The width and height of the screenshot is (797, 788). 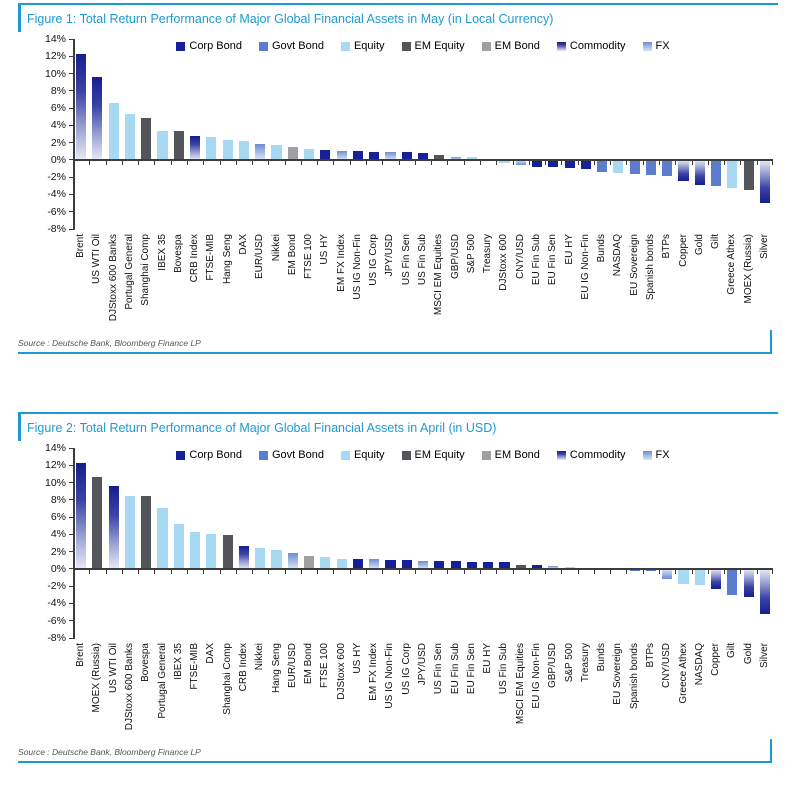 I want to click on x-axis-label: Portugal General, so click(x=162, y=681).